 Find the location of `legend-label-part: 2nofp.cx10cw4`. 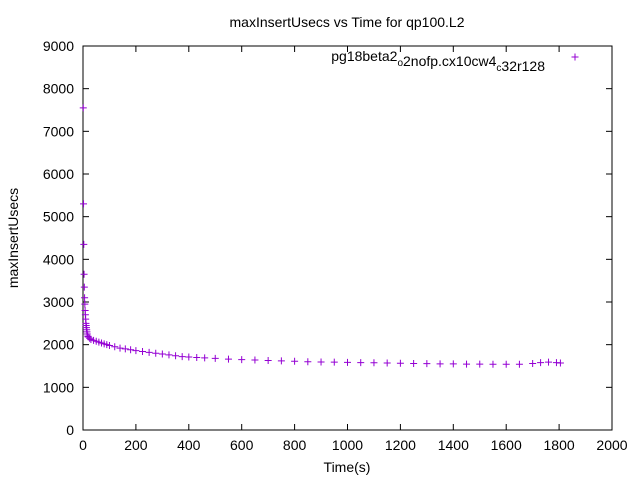

legend-label-part: 2nofp.cx10cw4 is located at coordinates (450, 61).